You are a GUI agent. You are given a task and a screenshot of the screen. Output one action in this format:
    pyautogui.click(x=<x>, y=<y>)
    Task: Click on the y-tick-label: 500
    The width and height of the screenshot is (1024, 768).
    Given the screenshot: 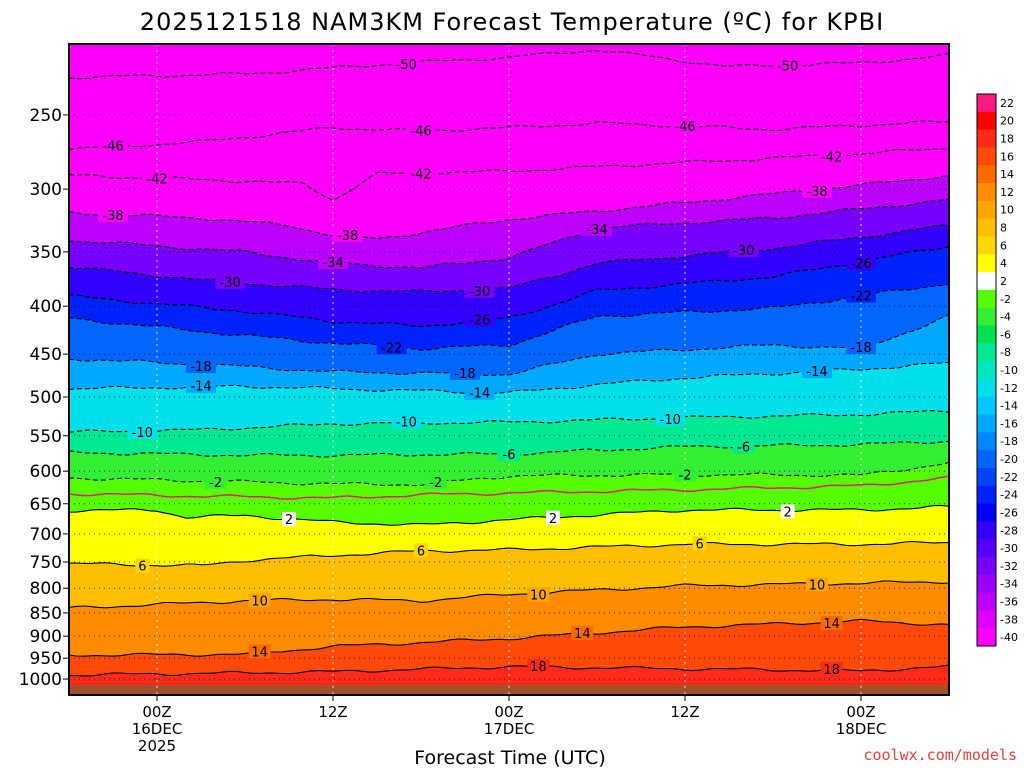 What is the action you would take?
    pyautogui.click(x=46, y=398)
    